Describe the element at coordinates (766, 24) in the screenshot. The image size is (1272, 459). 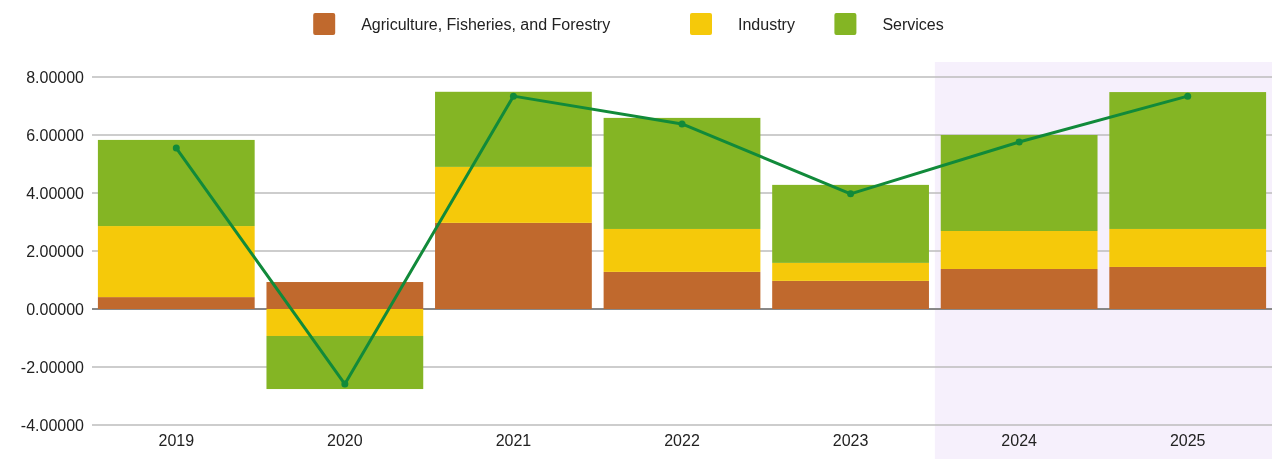
I see `legend-label: Industry` at that location.